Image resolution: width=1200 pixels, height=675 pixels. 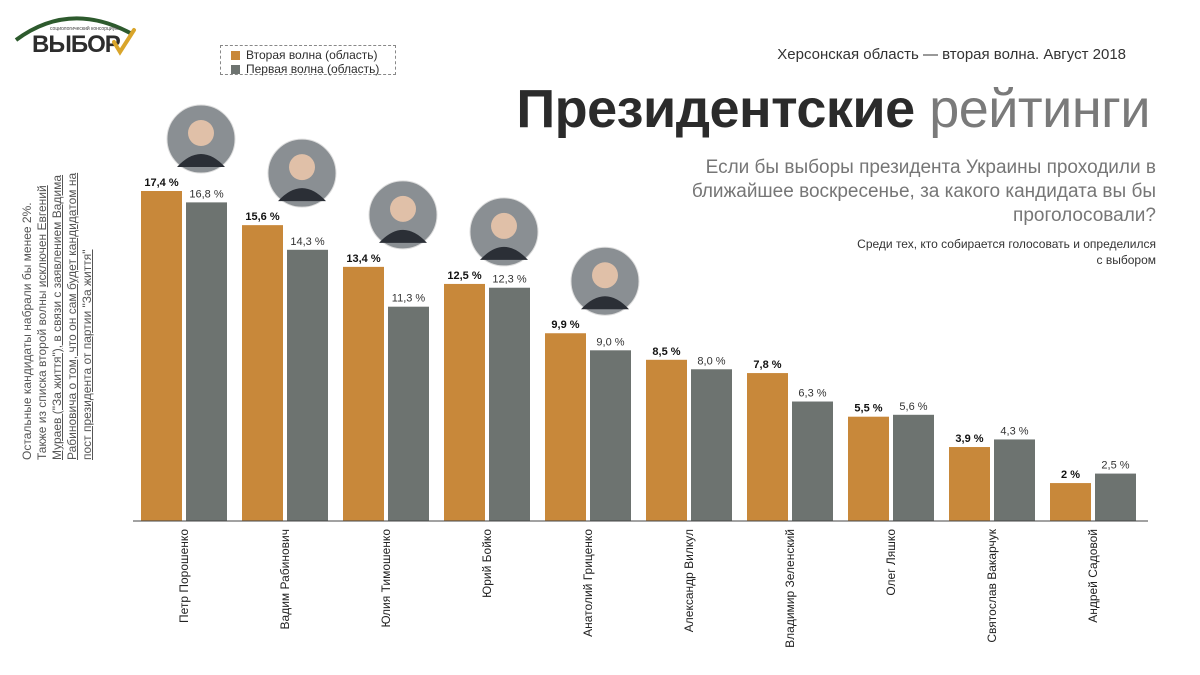 What do you see at coordinates (588, 583) in the screenshot?
I see `category-label-4: Анатолий Гриценко` at bounding box center [588, 583].